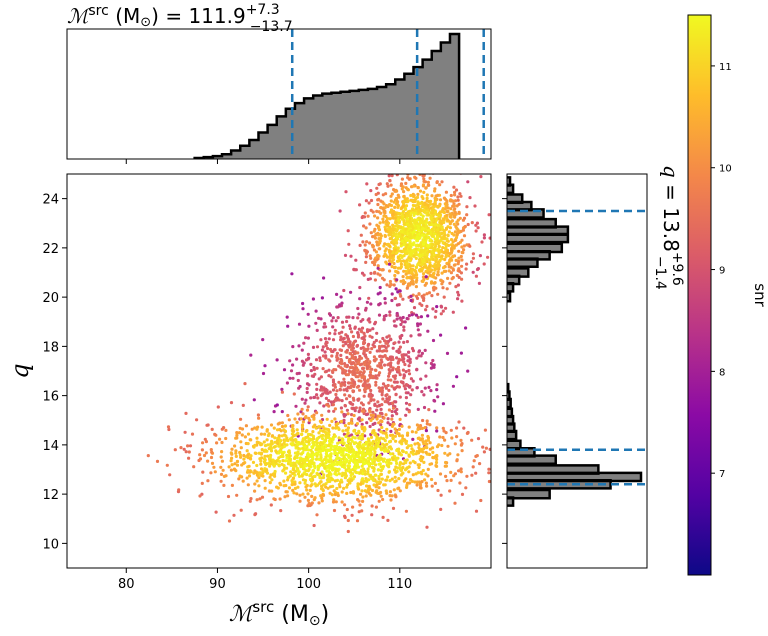  I want to click on top-histogram-panel: ℳsrc (M⊙) = 111.9+7.3 −13.7, so click(279, 83).